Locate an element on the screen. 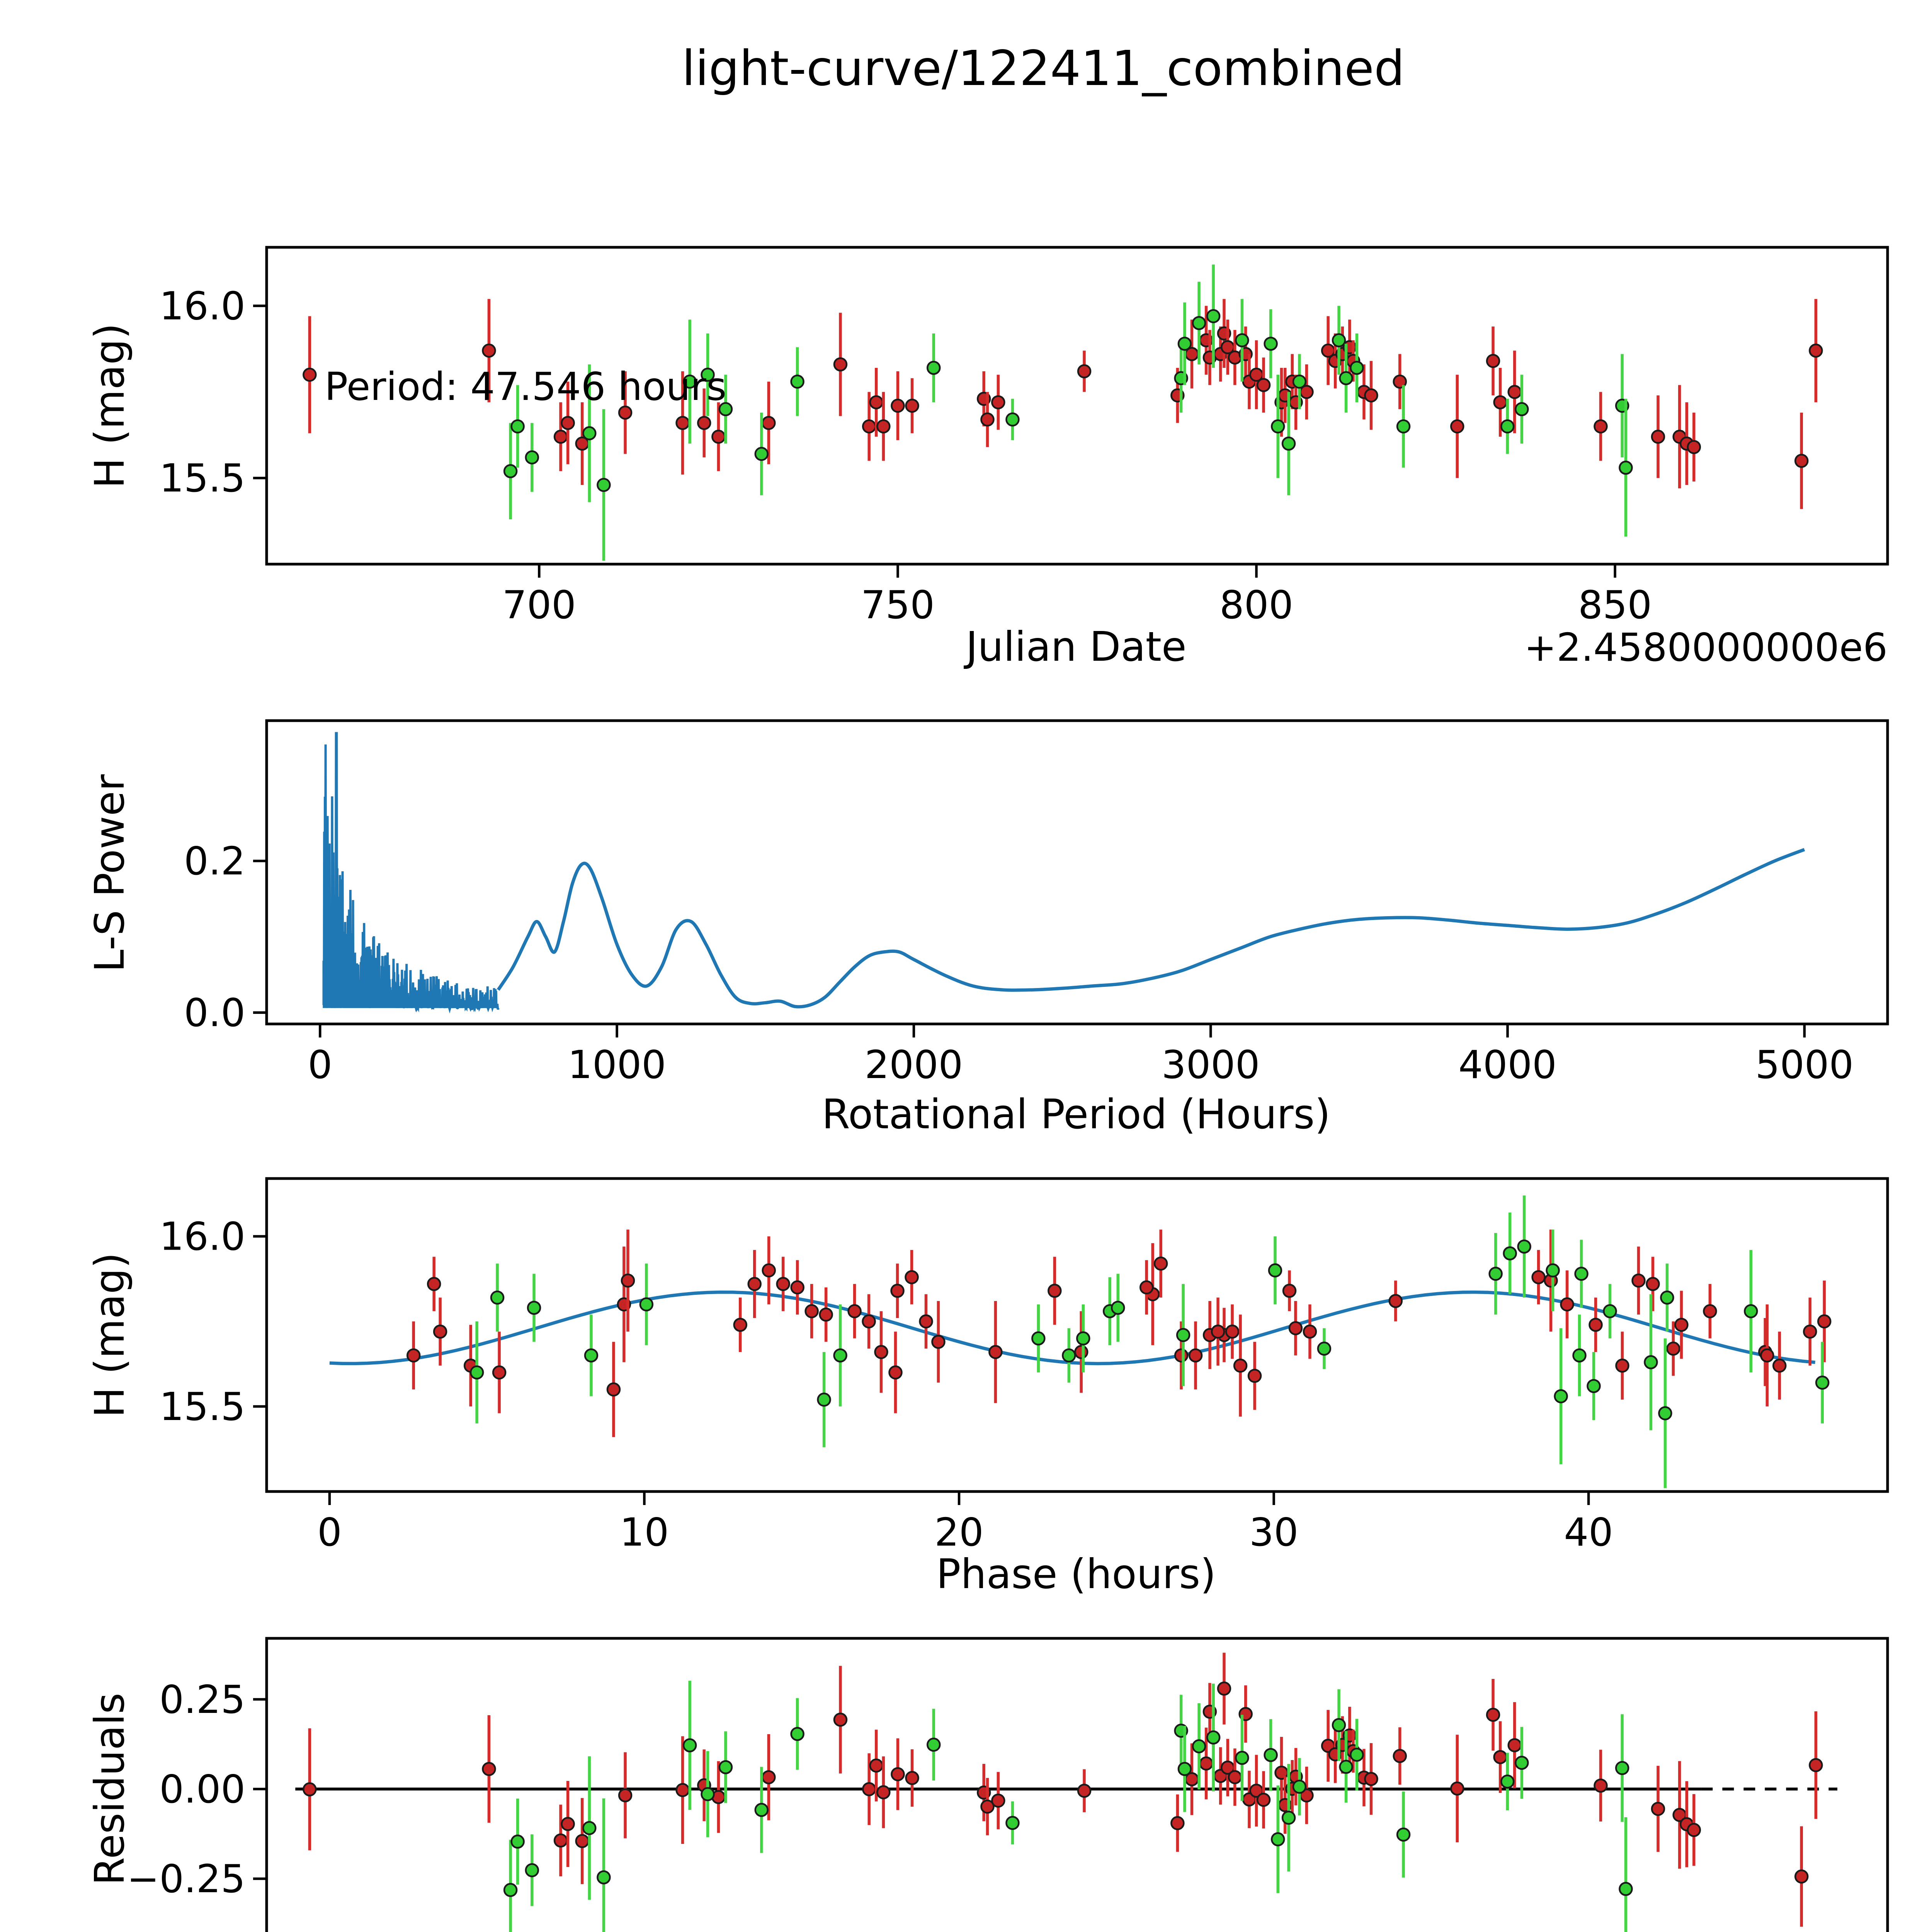 The image size is (1932, 1932). ls-power-noise-curve is located at coordinates (411, 873).